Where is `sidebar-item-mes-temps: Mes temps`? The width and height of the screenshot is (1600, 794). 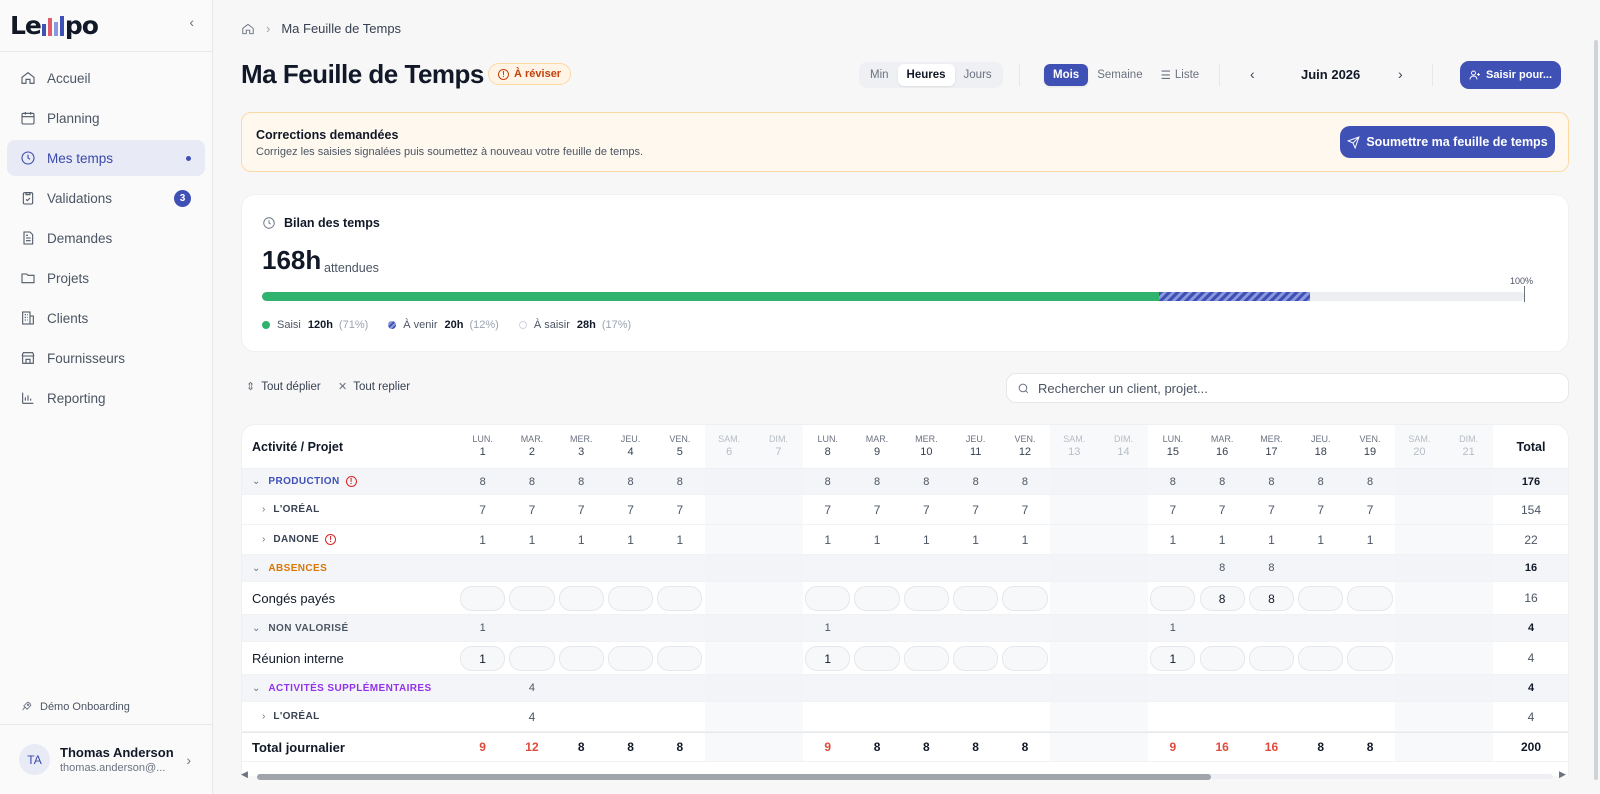 sidebar-item-mes-temps: Mes temps is located at coordinates (106, 158).